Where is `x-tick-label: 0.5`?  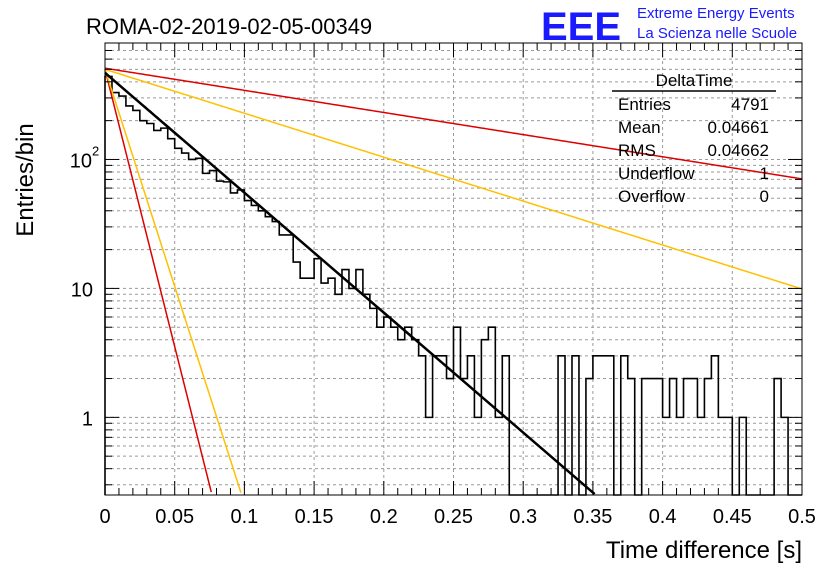 x-tick-label: 0.5 is located at coordinates (802, 517).